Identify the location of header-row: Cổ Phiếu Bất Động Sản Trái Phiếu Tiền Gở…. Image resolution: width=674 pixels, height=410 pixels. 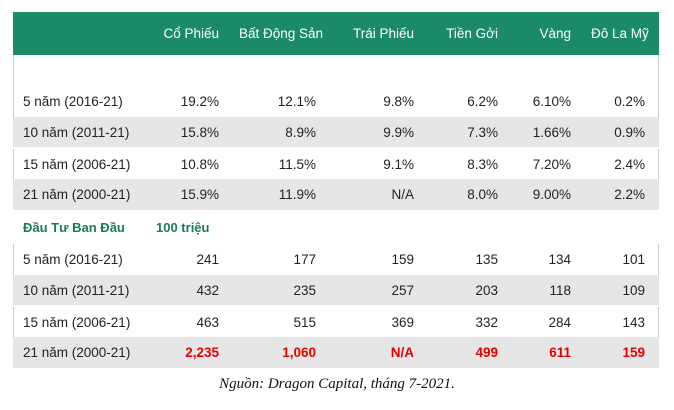
(336, 33).